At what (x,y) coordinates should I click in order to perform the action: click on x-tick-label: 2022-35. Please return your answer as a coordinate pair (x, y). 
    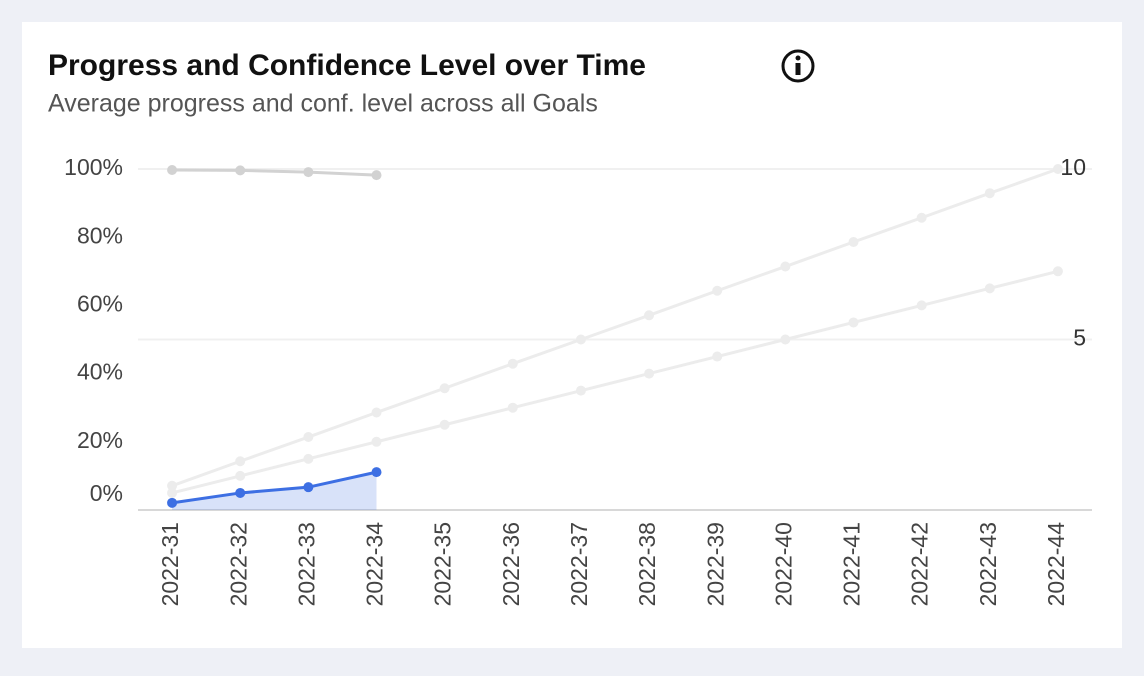
    Looking at the image, I should click on (443, 564).